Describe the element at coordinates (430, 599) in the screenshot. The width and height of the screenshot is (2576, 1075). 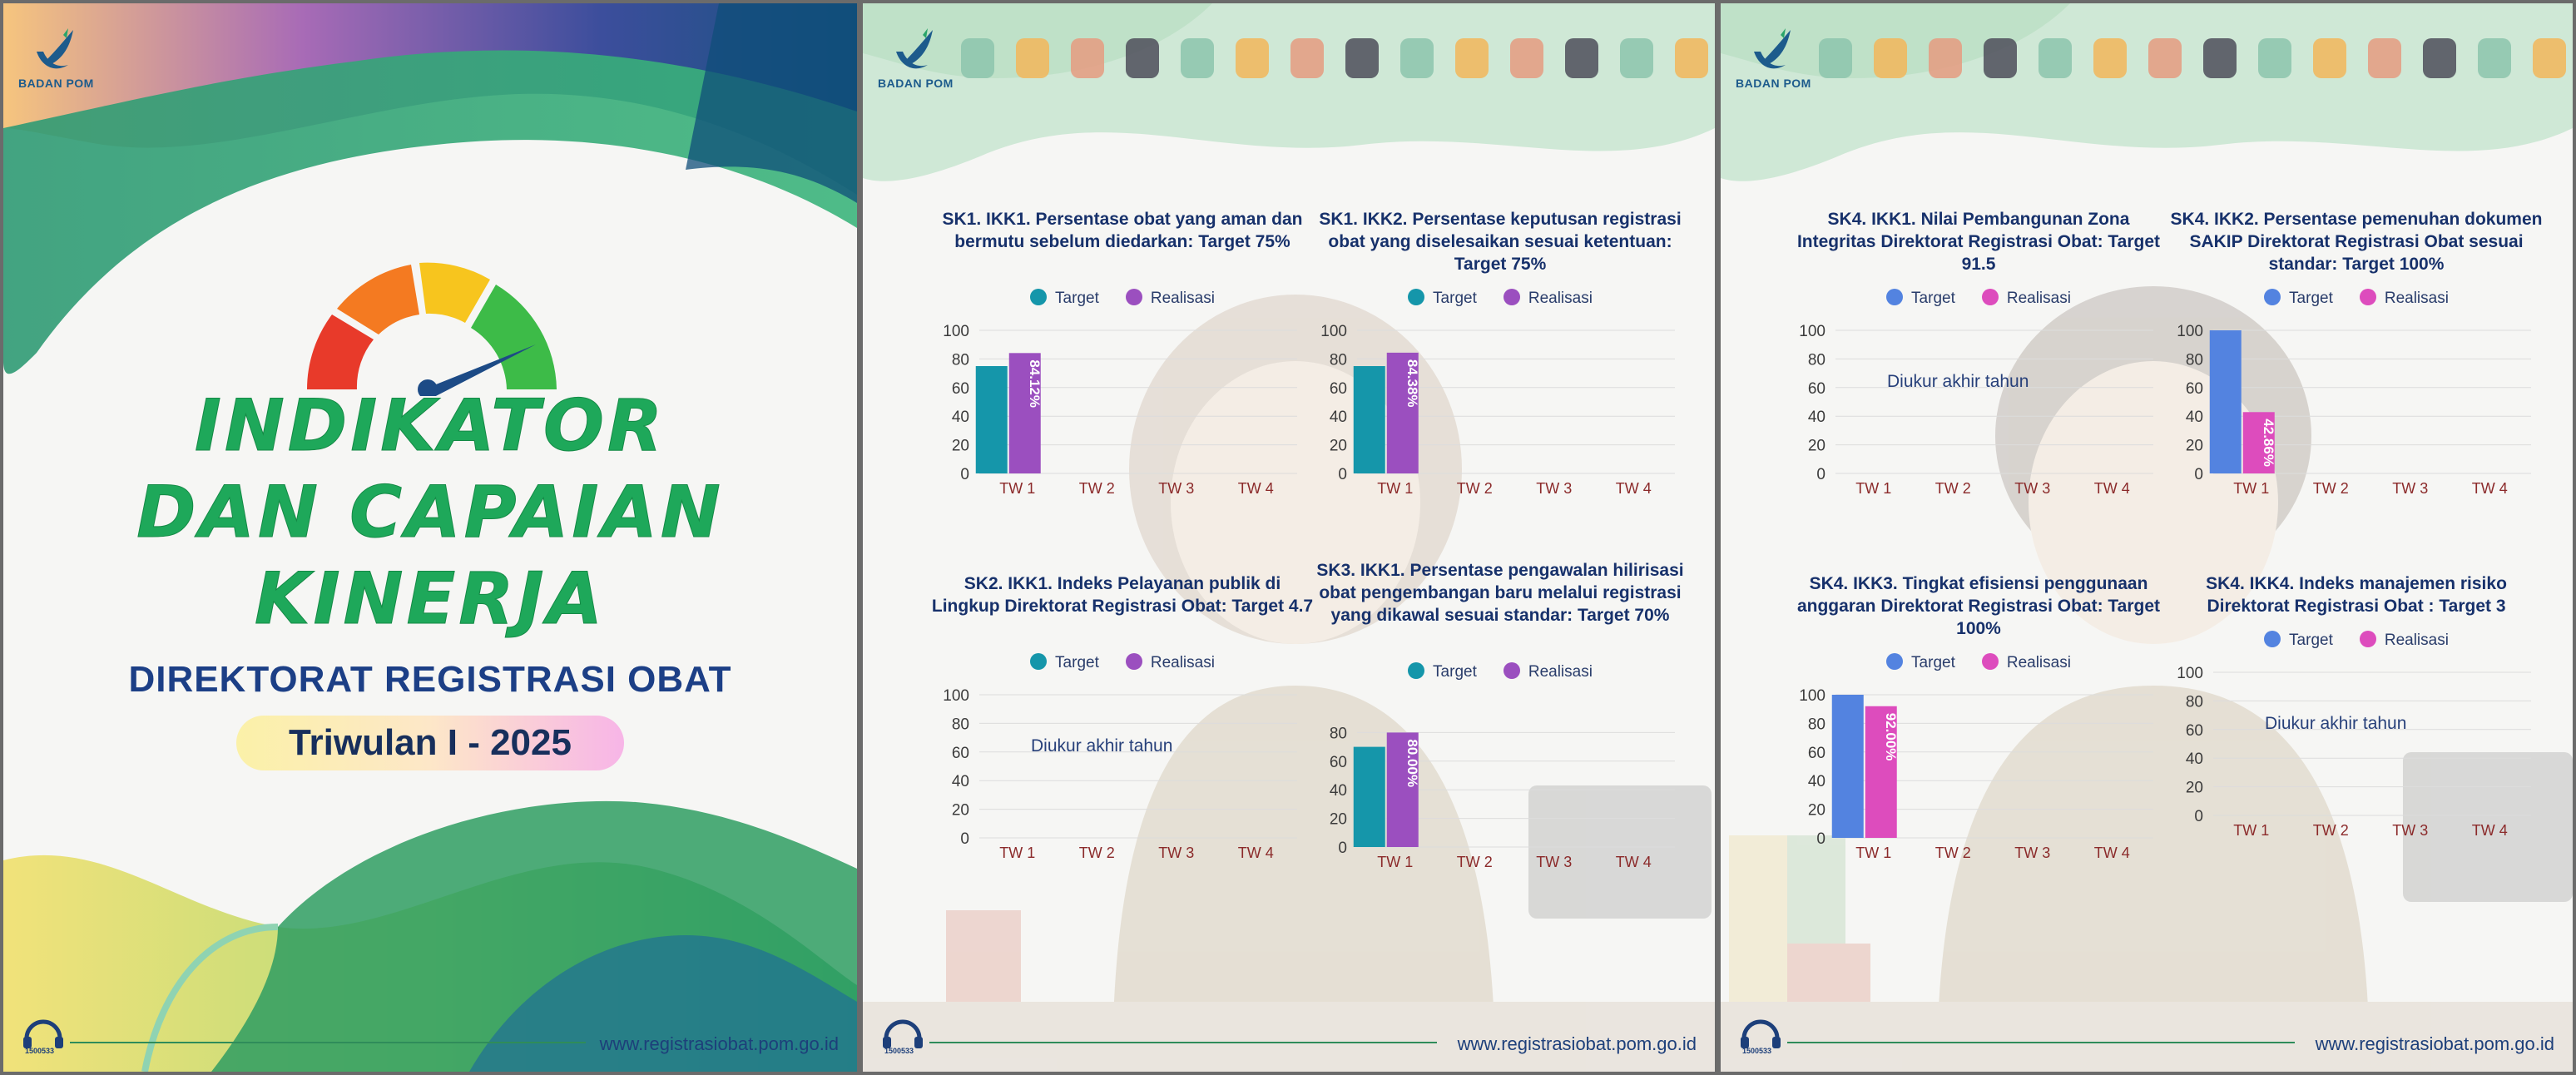
I see `cover-title-line-3: KINERJA` at that location.